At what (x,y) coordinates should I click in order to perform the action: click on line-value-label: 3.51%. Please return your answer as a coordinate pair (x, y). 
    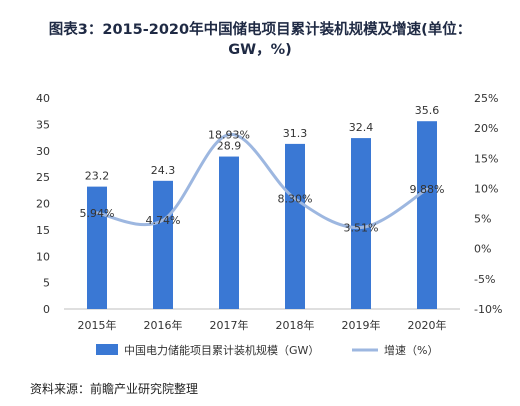
    Looking at the image, I should click on (361, 228).